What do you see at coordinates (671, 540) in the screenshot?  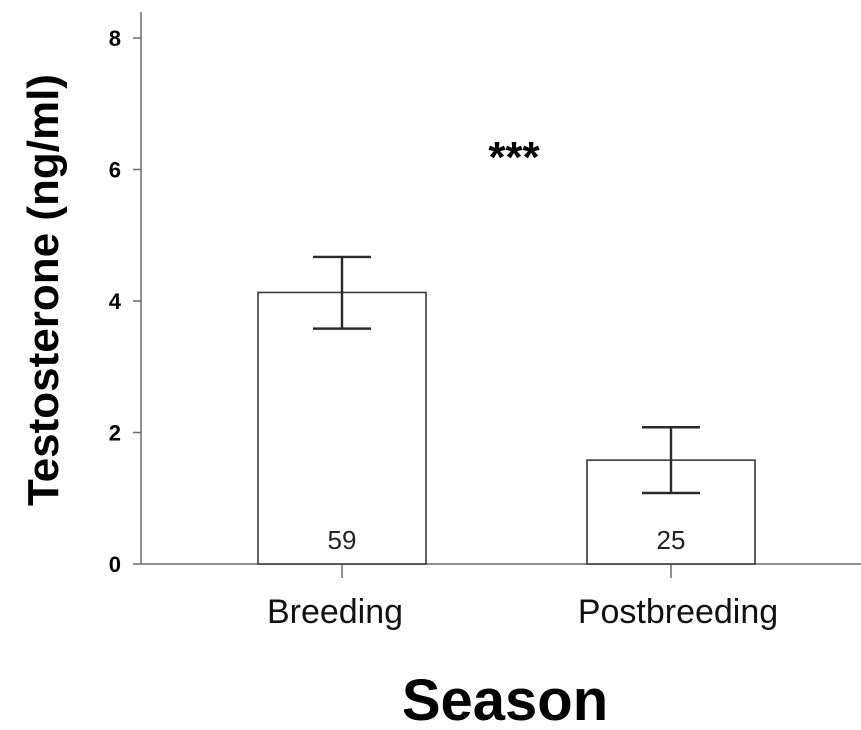 I see `sample-size-label: 25` at bounding box center [671, 540].